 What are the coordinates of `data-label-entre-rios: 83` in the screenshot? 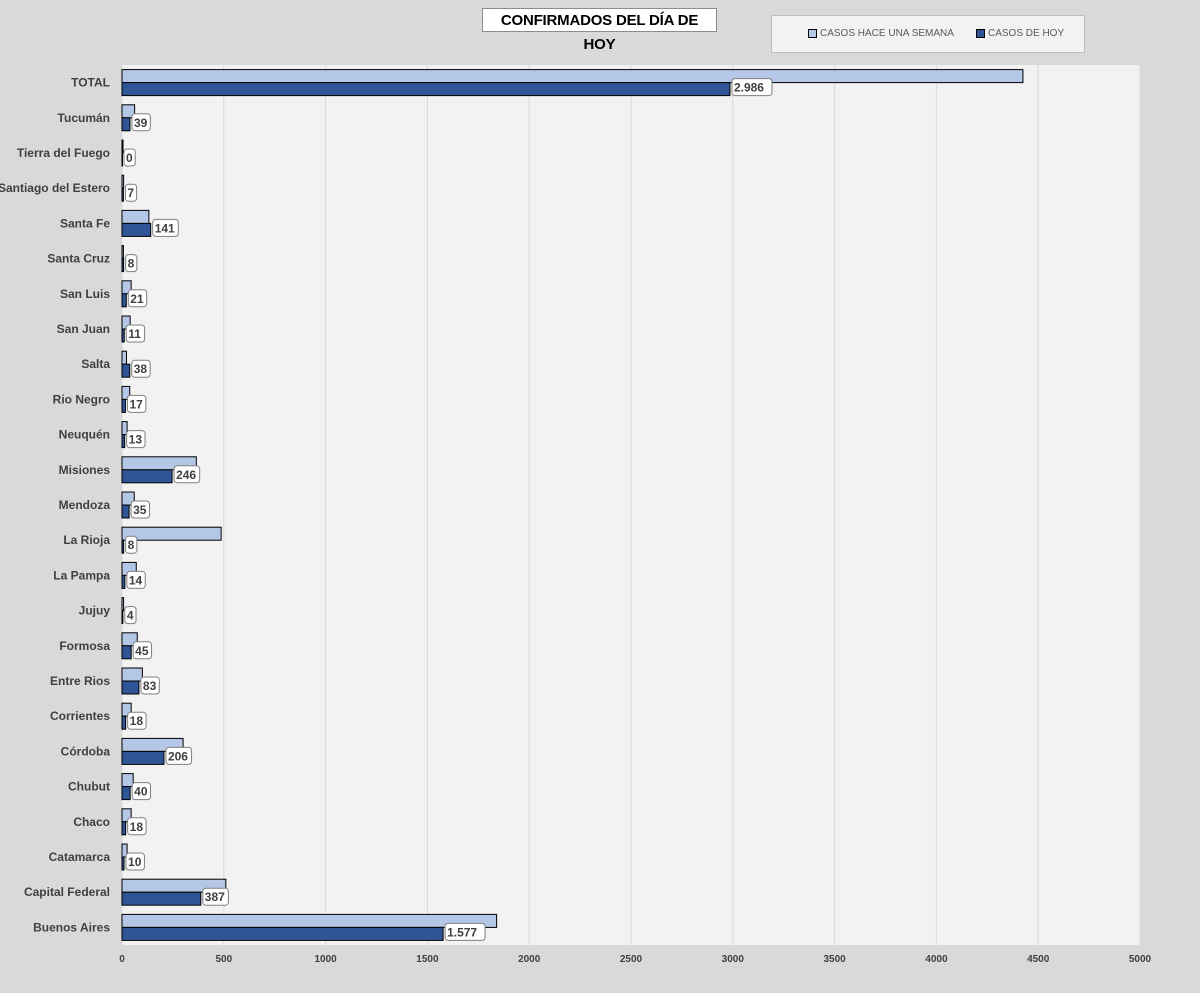 It's located at (150, 685).